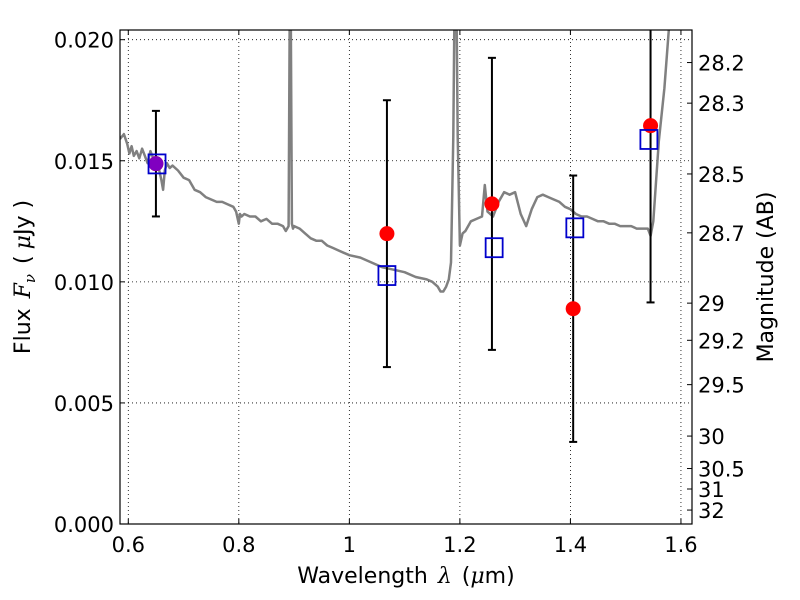 The width and height of the screenshot is (800, 600). What do you see at coordinates (23, 331) in the screenshot?
I see `y-axis-label-text: Flux` at bounding box center [23, 331].